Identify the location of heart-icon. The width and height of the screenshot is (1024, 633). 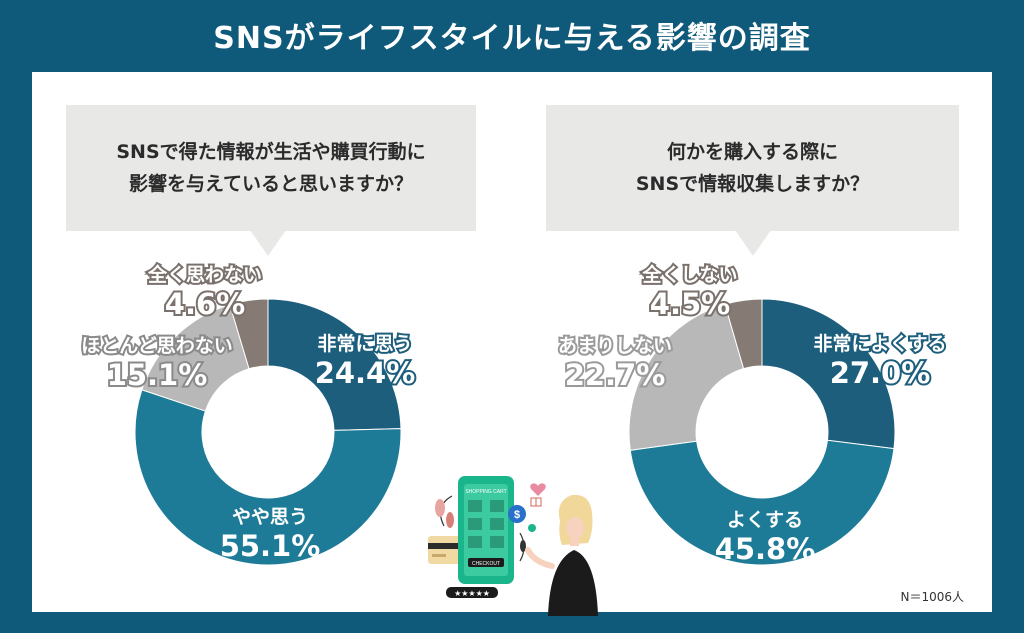
(538, 489).